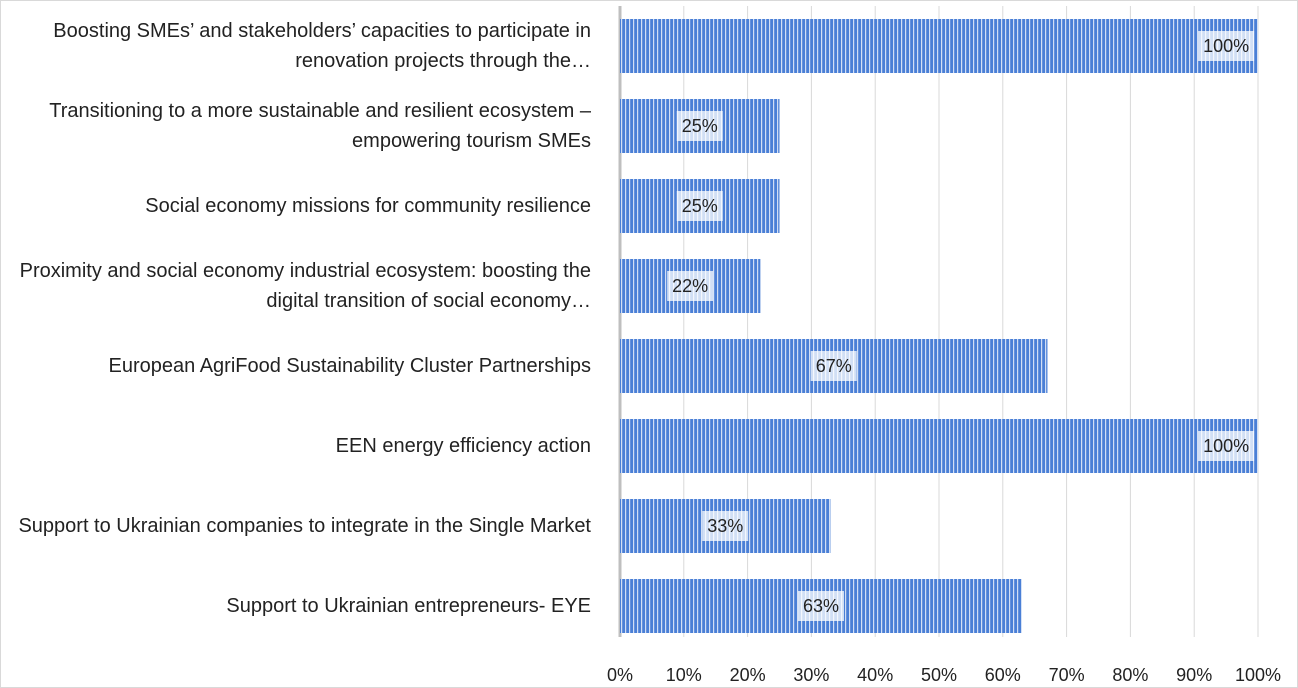  What do you see at coordinates (463, 446) in the screenshot?
I see `y-tick-label: EEN energy efficiency action` at bounding box center [463, 446].